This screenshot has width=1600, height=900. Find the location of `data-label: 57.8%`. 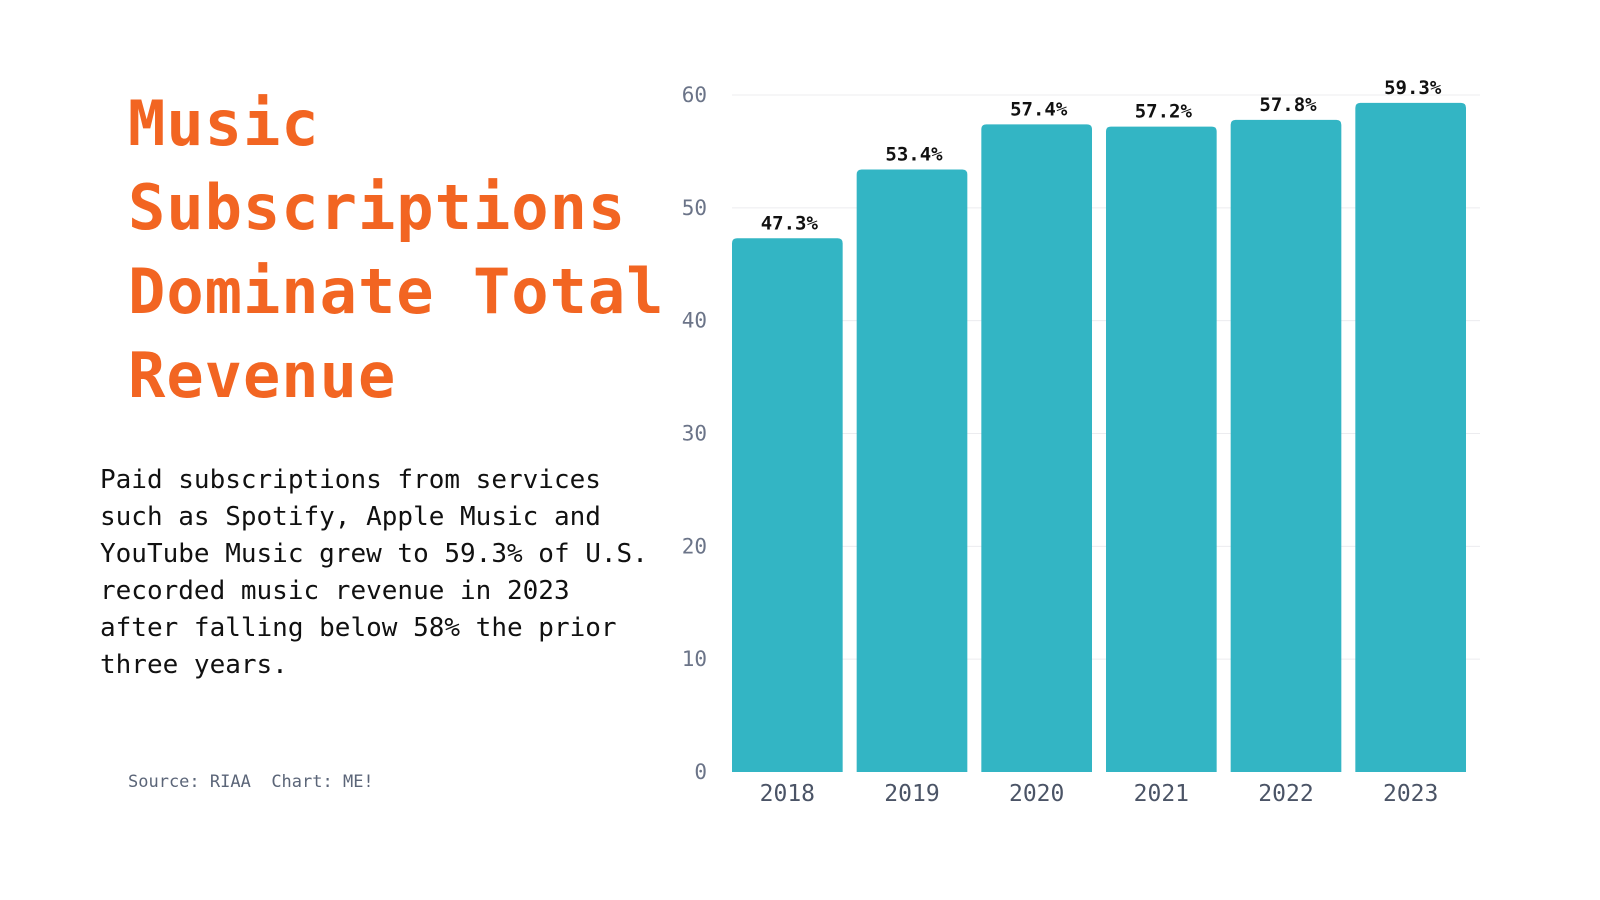

data-label: 57.8% is located at coordinates (1288, 105).